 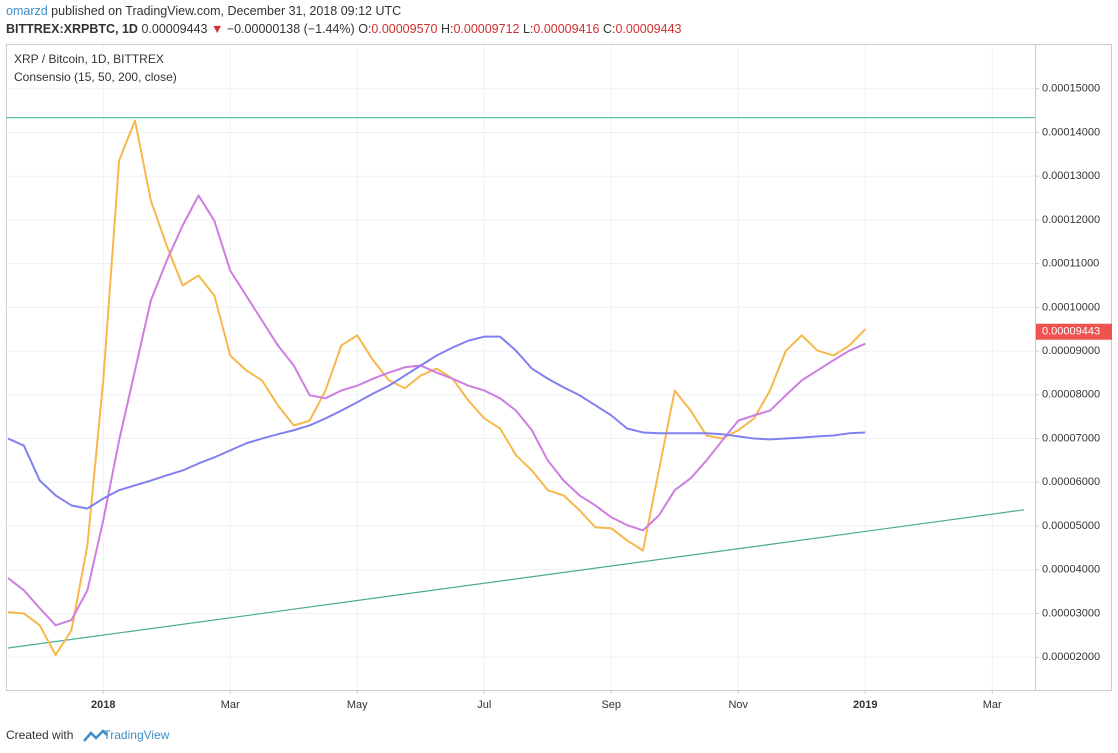 What do you see at coordinates (39, 735) in the screenshot?
I see `created-with: Created with` at bounding box center [39, 735].